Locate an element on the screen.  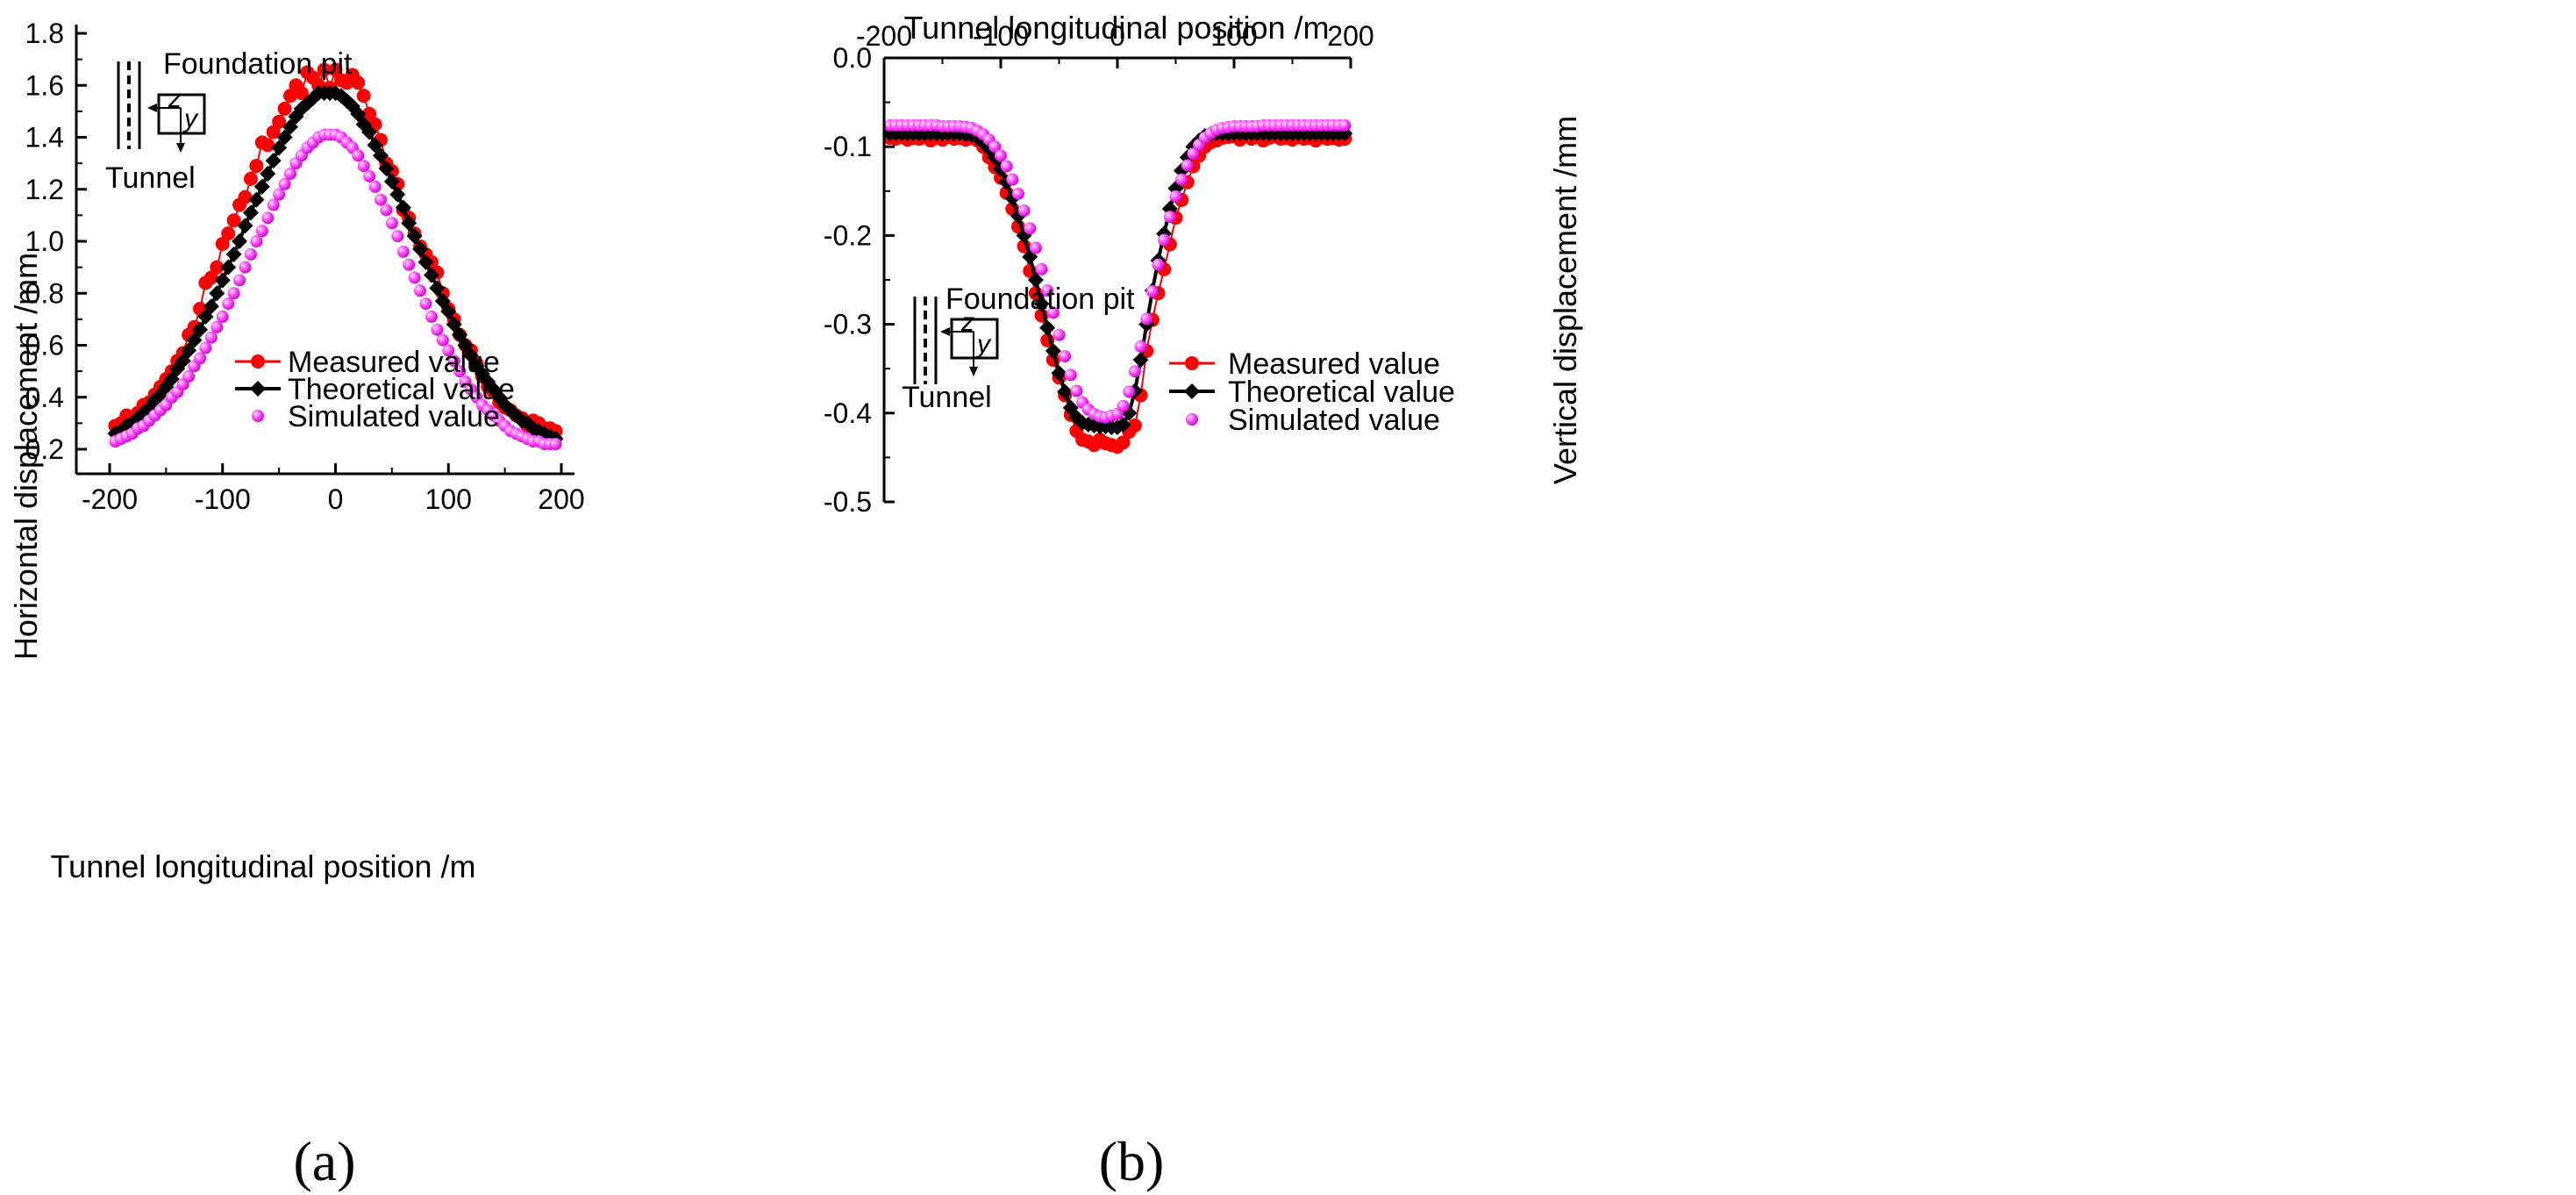
chart-b-schematic-pit-label: Foundation pit is located at coordinates (1040, 300).